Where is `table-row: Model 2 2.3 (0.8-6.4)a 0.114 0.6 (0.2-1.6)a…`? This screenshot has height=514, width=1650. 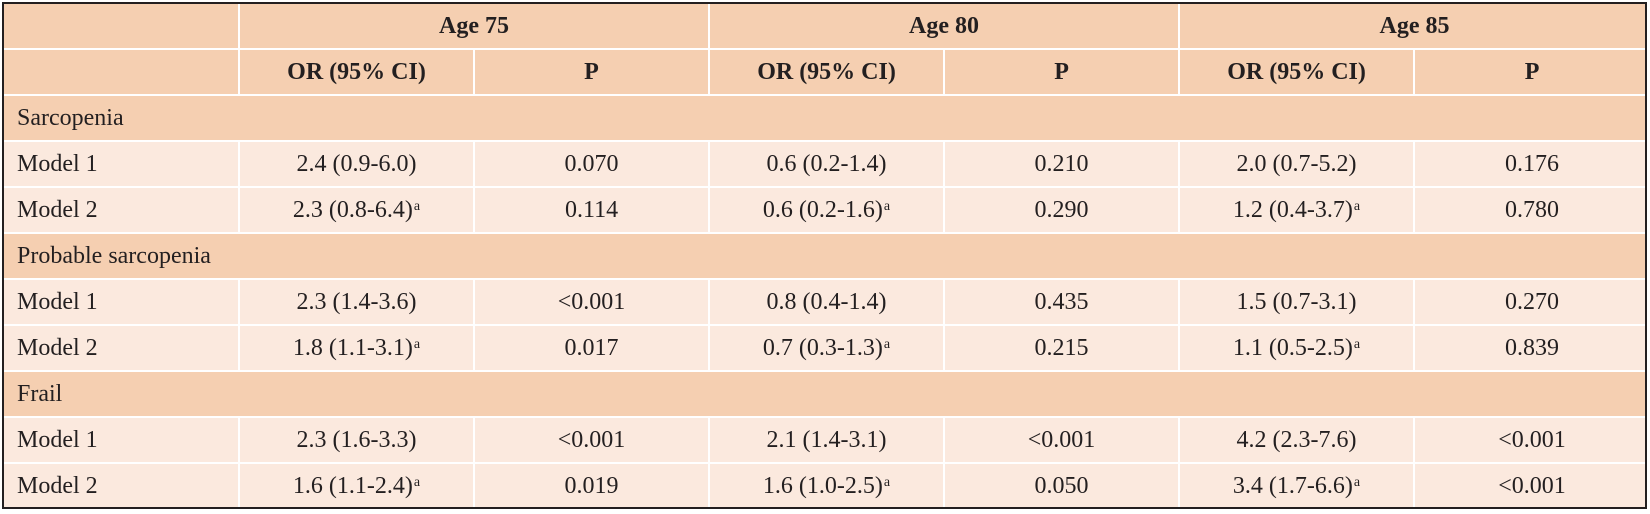
table-row: Model 2 2.3 (0.8-6.4)a 0.114 0.6 (0.2-1.6)a… is located at coordinates (825, 210).